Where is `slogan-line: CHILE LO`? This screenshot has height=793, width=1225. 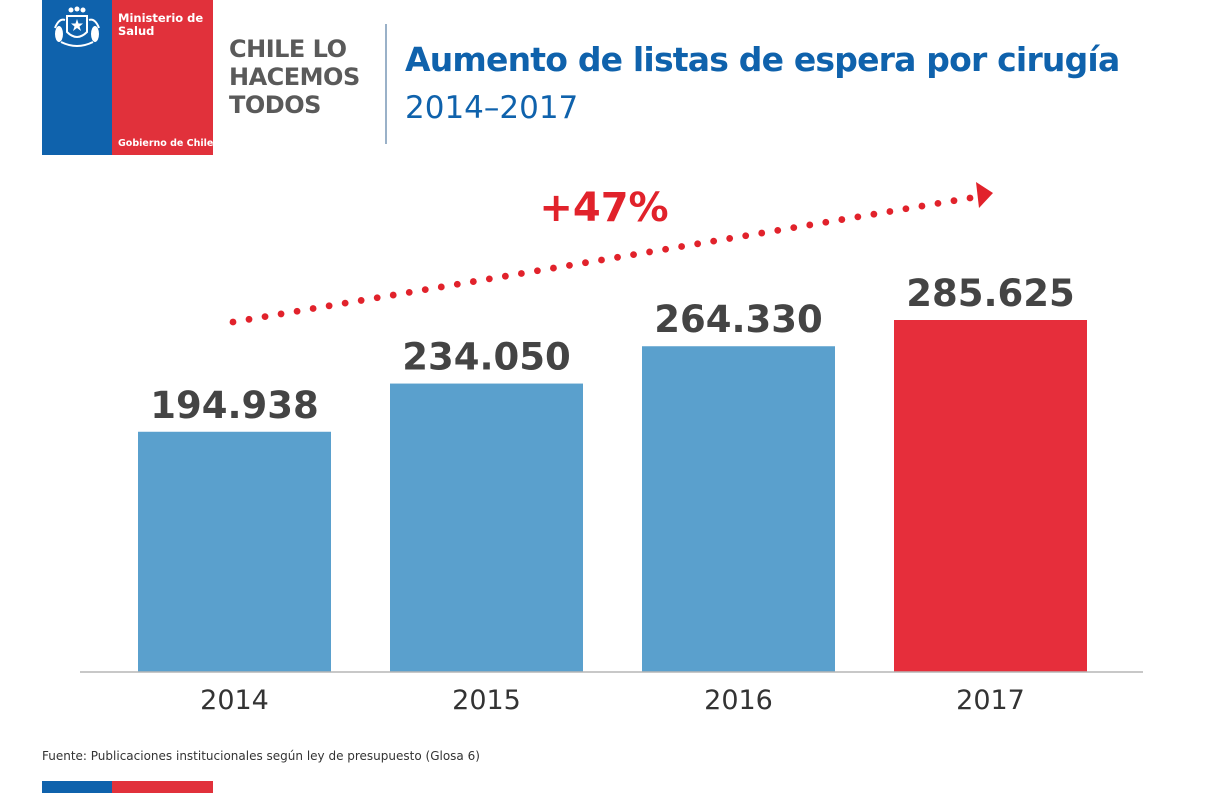 slogan-line: CHILE LO is located at coordinates (288, 49).